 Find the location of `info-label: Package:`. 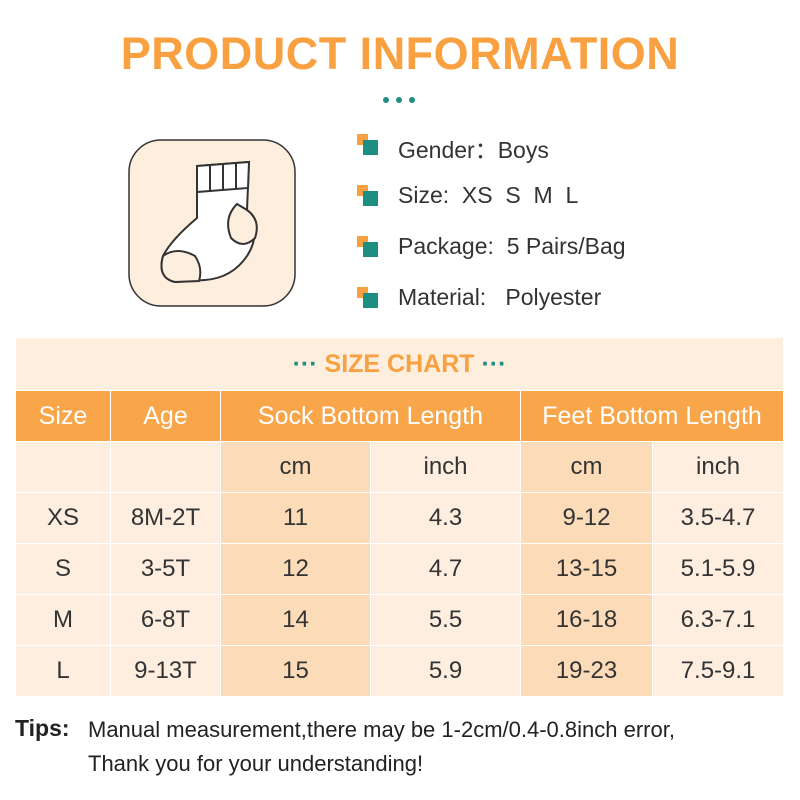

info-label: Package: is located at coordinates (452, 246).